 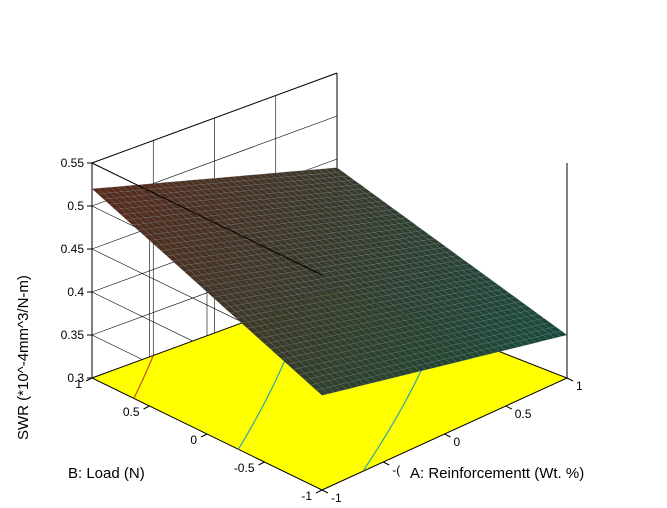 What do you see at coordinates (322, 392) in the screenshot?
I see `surface-cell` at bounding box center [322, 392].